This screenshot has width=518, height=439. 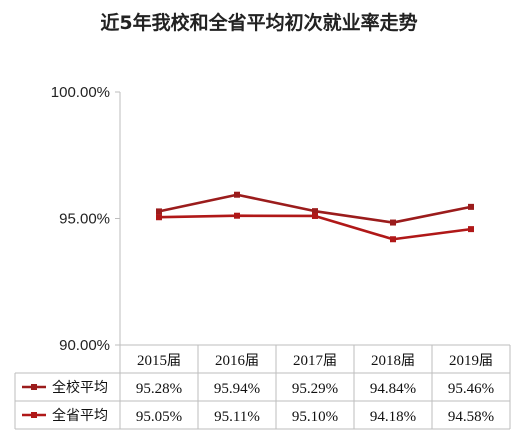 I want to click on y-tick-label: 100.00%, so click(x=80, y=92).